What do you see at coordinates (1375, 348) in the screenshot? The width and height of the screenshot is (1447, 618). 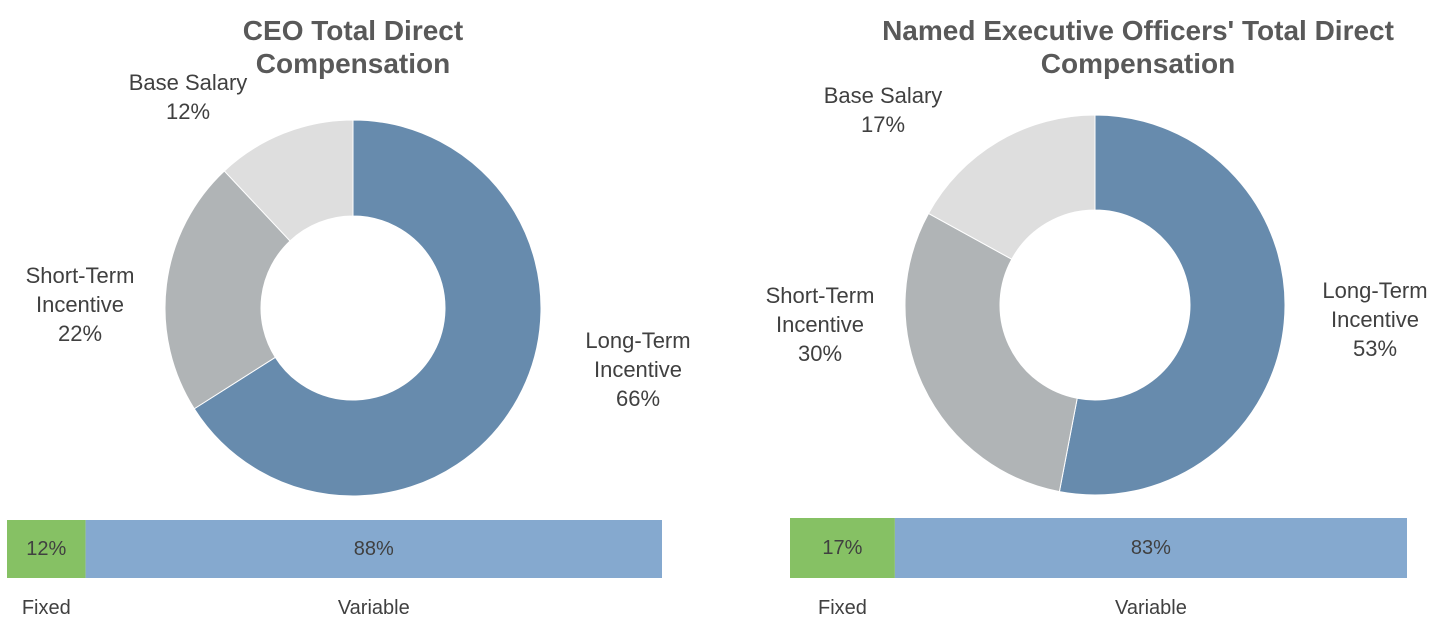 I see `value-label: 53%` at bounding box center [1375, 348].